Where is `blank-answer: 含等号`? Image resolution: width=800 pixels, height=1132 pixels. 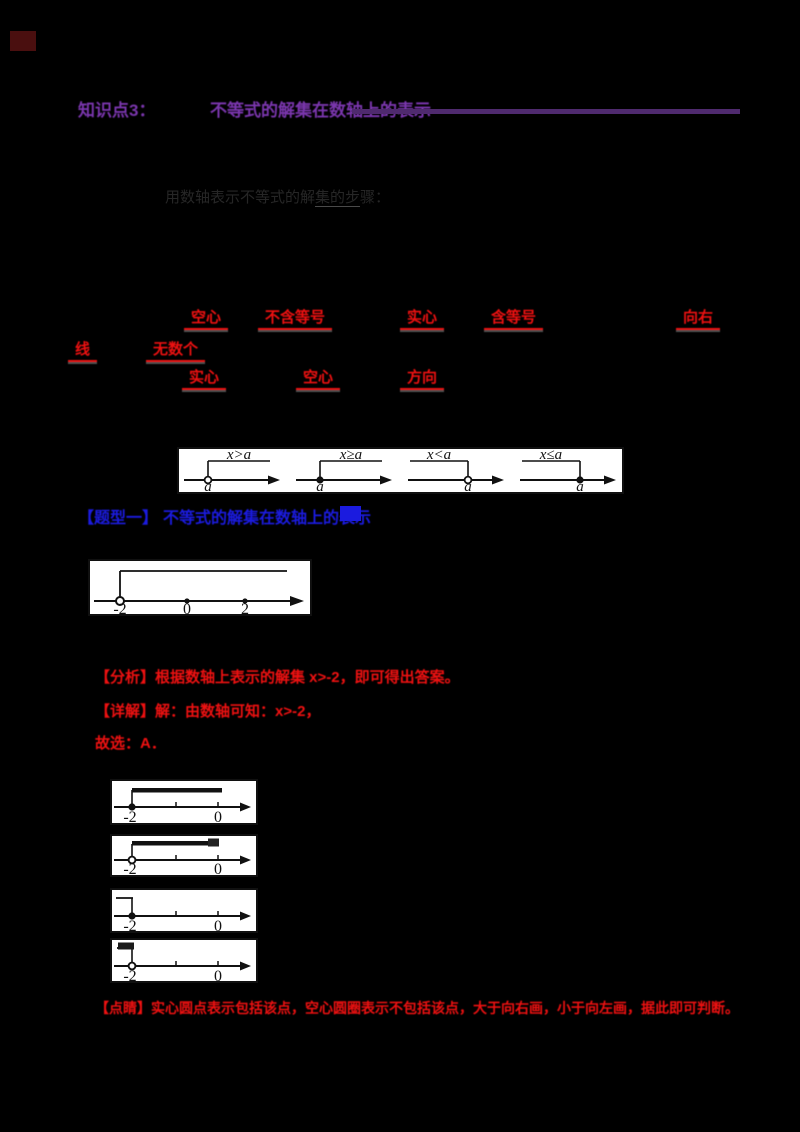 blank-answer: 含等号 is located at coordinates (514, 318).